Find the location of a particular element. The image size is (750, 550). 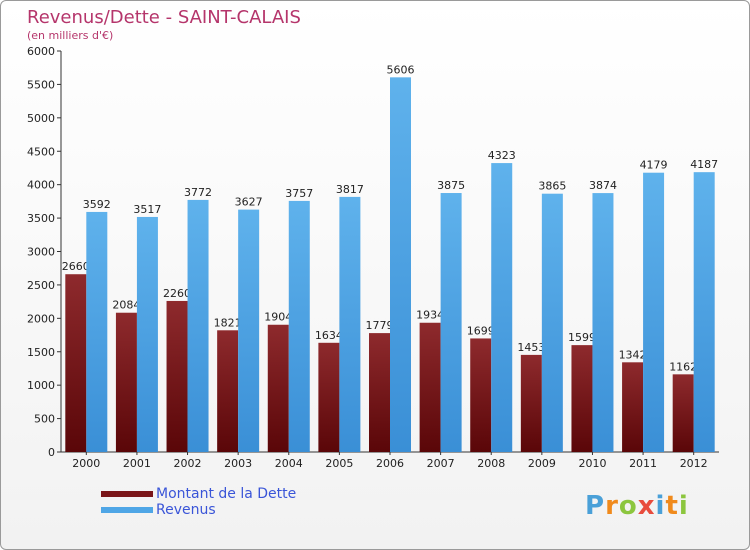

y-tick-label: 0 is located at coordinates (51, 452).